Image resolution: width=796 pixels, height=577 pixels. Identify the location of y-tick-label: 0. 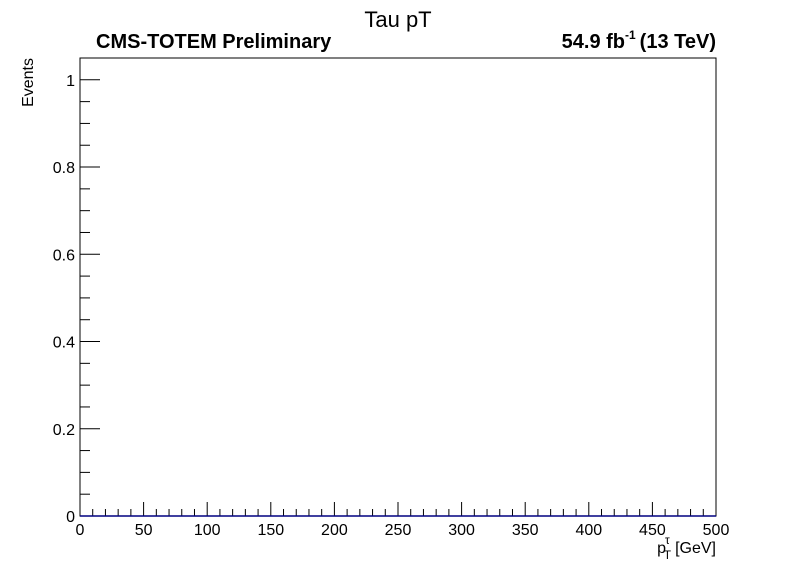
(70, 517).